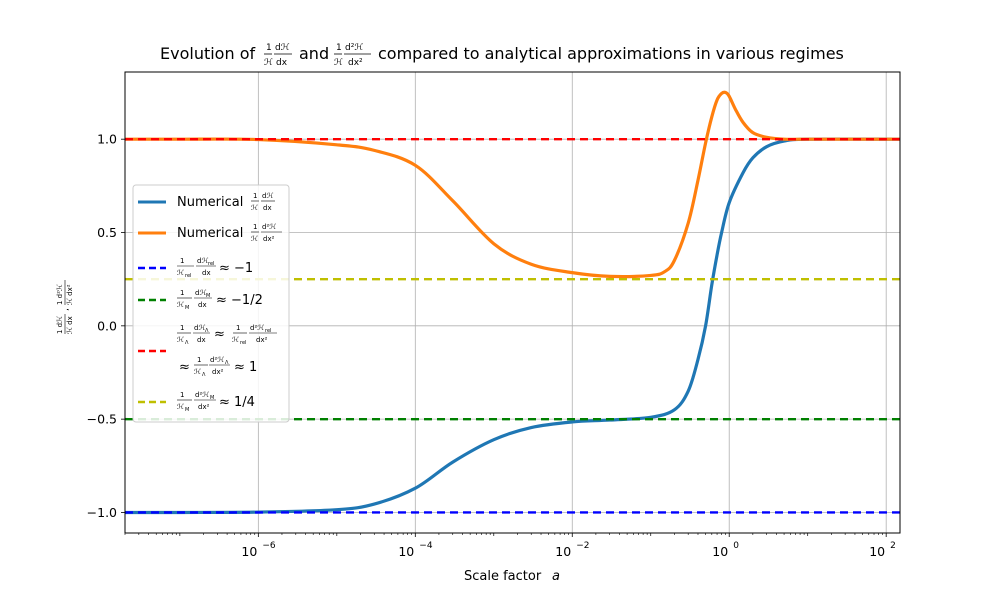 The width and height of the screenshot is (1000, 600). What do you see at coordinates (736, 546) in the screenshot?
I see `svg-text: 0` at bounding box center [736, 546].